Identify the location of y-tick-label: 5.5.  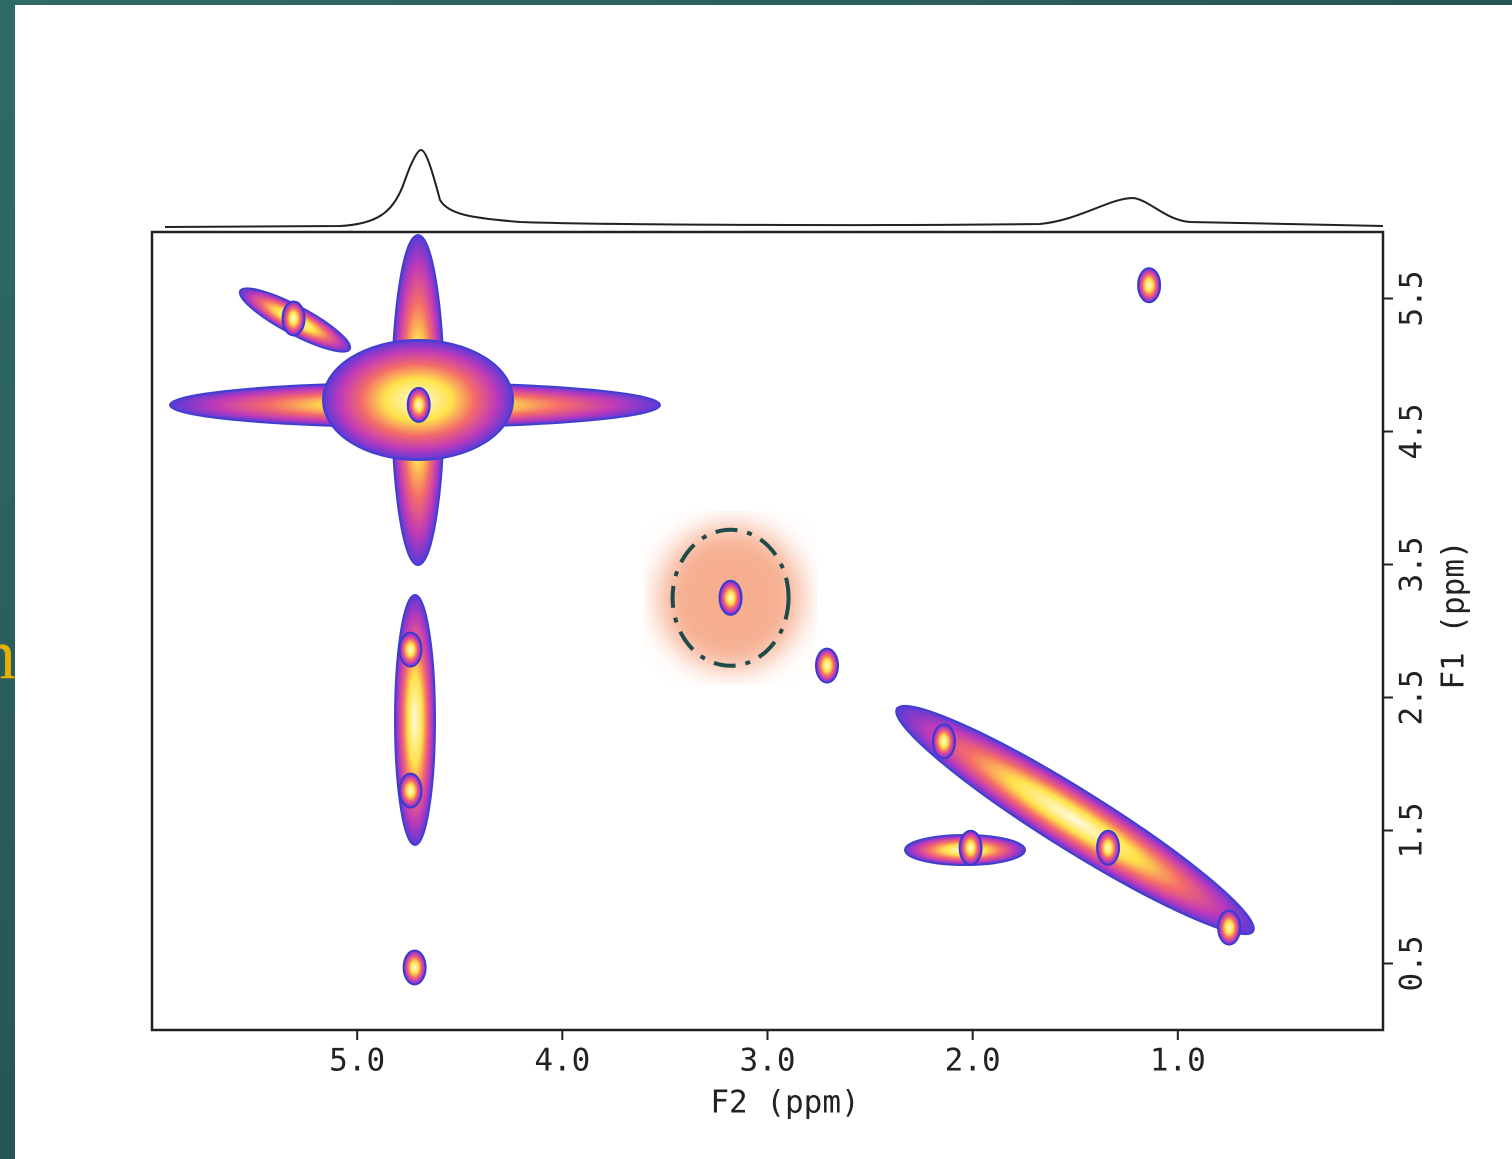
(1412, 299).